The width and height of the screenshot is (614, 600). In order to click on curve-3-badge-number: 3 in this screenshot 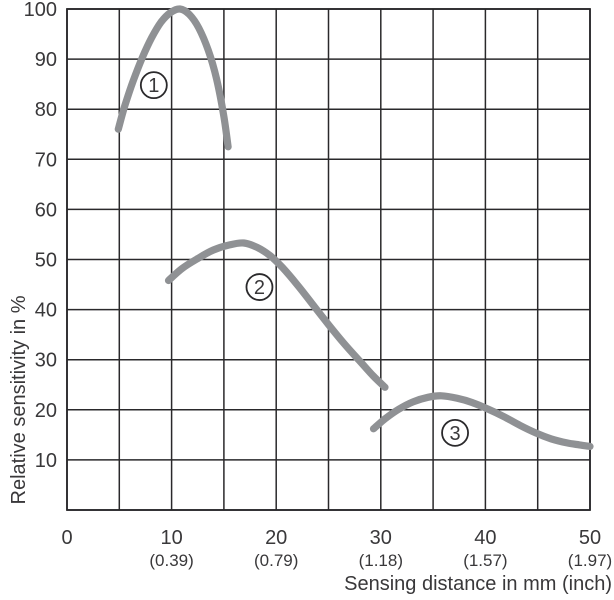, I will do `click(455, 434)`.